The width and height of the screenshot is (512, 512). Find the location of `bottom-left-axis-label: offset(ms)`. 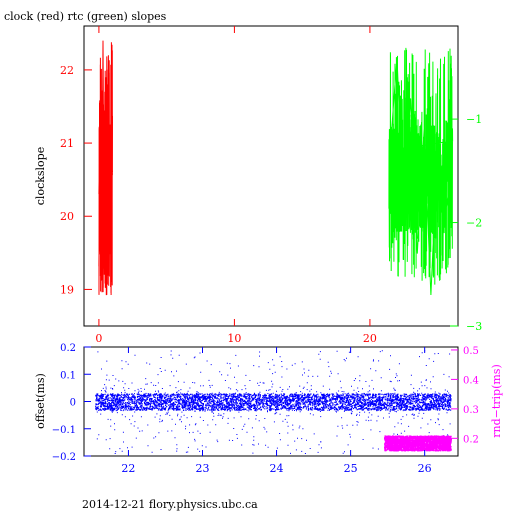

bottom-left-axis-label: offset(ms) is located at coordinates (40, 401).